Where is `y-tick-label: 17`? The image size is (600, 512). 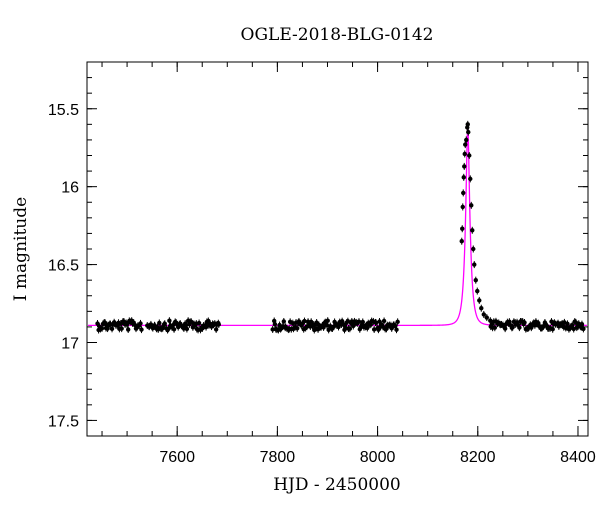
y-tick-label: 17 is located at coordinates (70, 344).